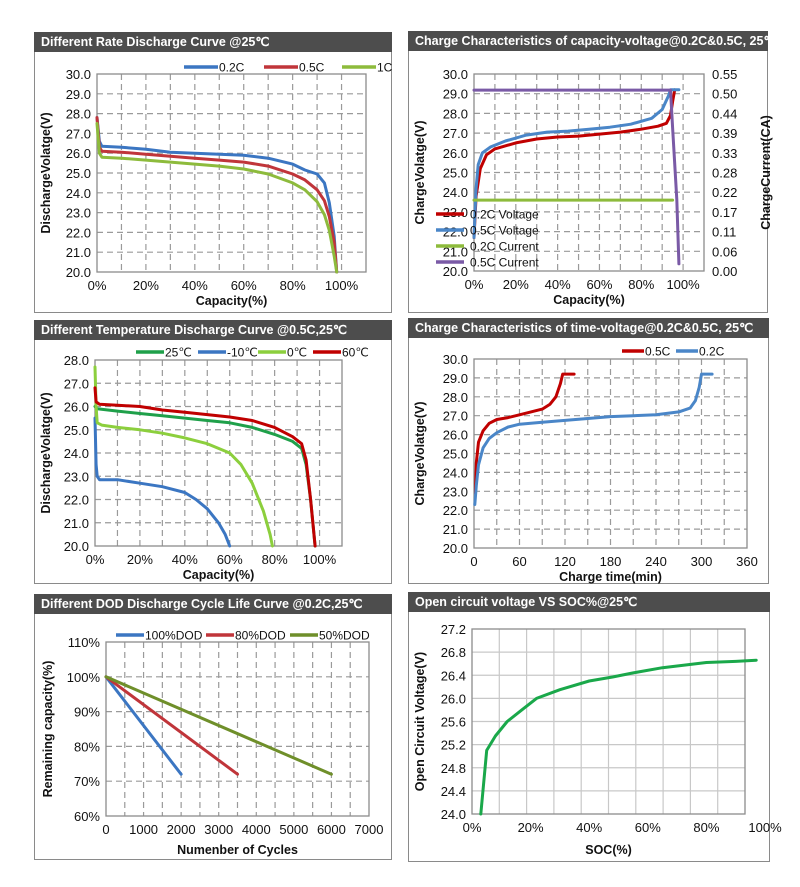 This screenshot has height=887, width=800. What do you see at coordinates (724, 232) in the screenshot?
I see `y2-tick-label: 0.11` at bounding box center [724, 232].